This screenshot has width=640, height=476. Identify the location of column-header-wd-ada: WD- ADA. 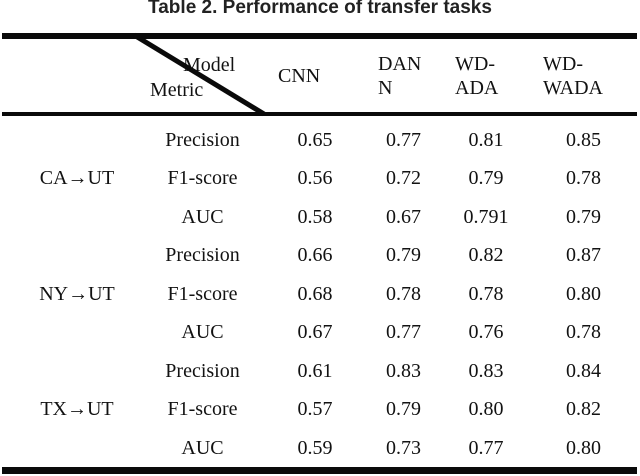
(486, 75).